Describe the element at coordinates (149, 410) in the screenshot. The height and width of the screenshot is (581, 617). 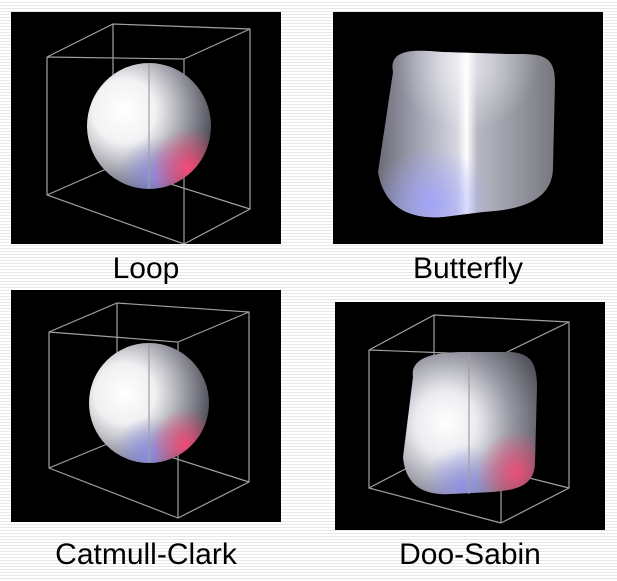
I see `catmull-clark-sphere-image` at that location.